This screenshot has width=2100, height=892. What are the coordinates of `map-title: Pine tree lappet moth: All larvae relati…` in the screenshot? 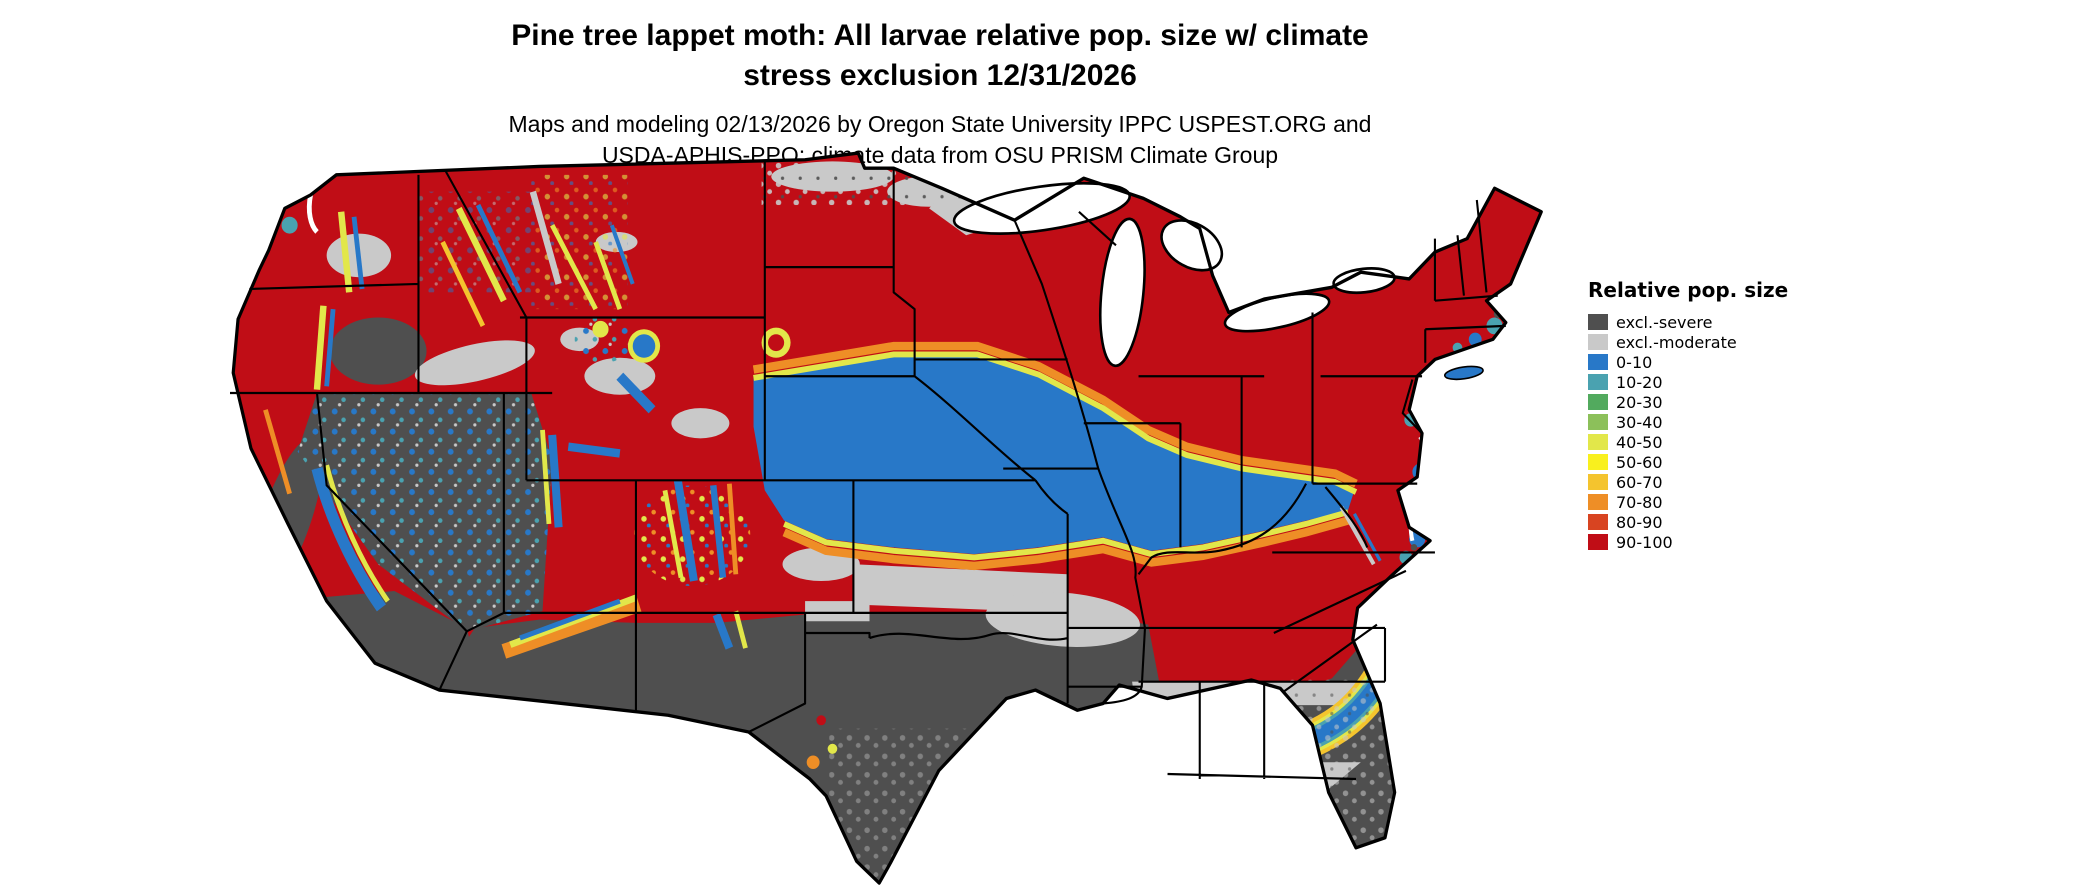 It's located at (940, 55).